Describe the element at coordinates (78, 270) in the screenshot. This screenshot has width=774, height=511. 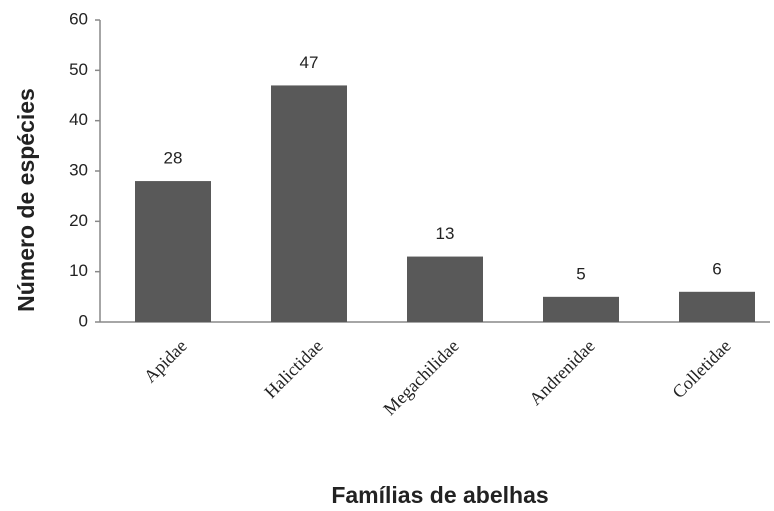
I see `y-tick-label: 10` at that location.